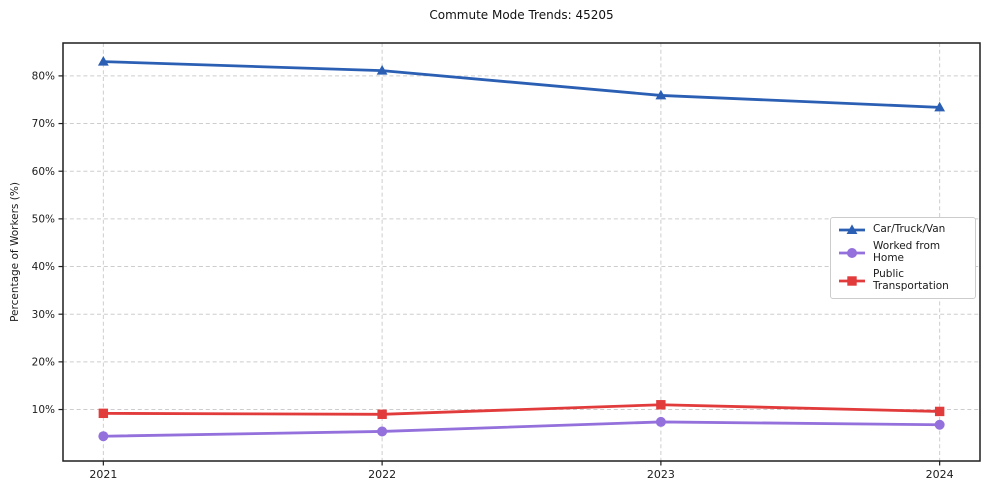 This screenshot has height=490, width=990. What do you see at coordinates (43, 362) in the screenshot?
I see `y-tick-label: 20%` at bounding box center [43, 362].